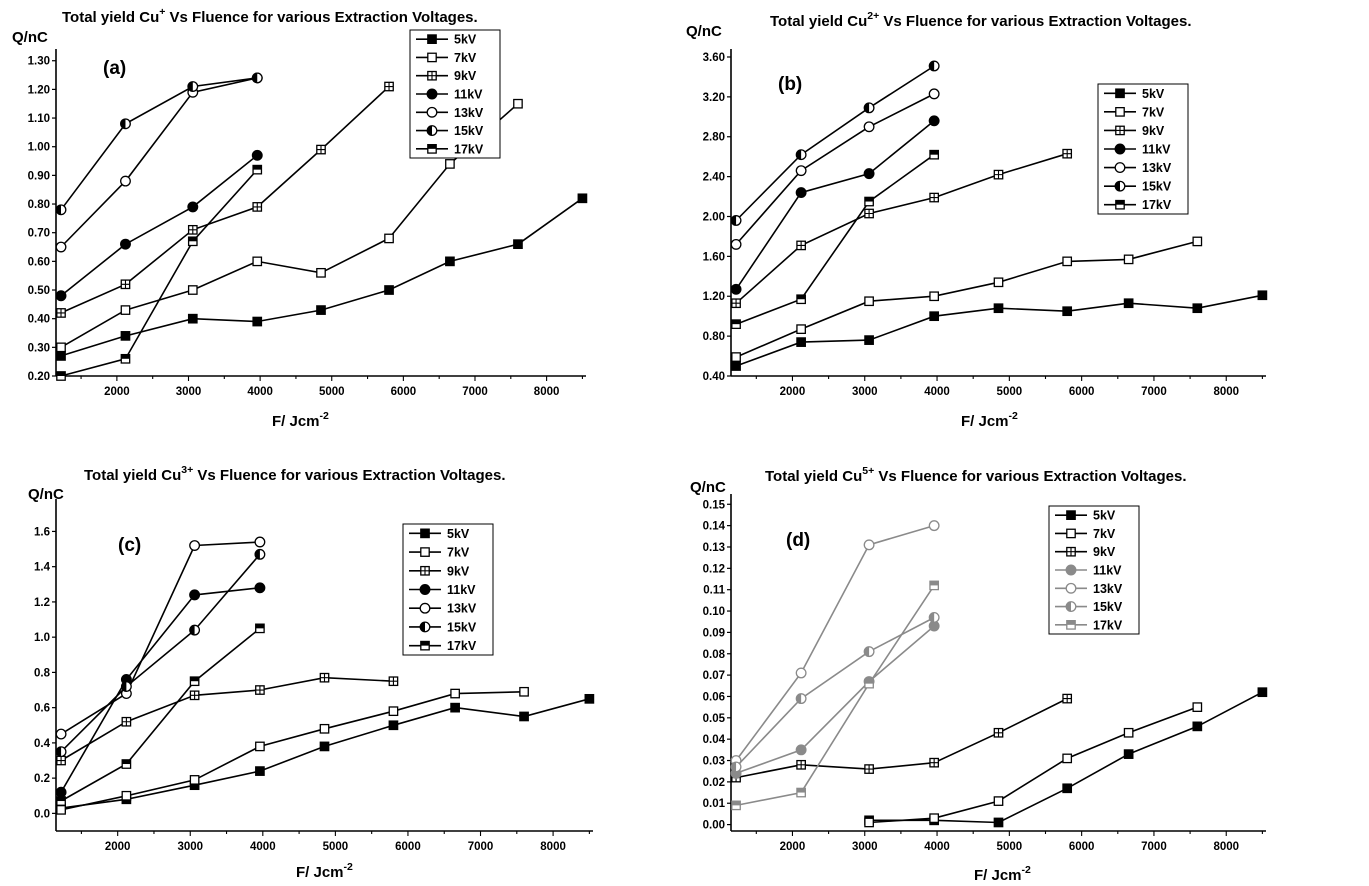  What do you see at coordinates (1107, 571) in the screenshot?
I see `legend-label: 11kV` at bounding box center [1107, 571].